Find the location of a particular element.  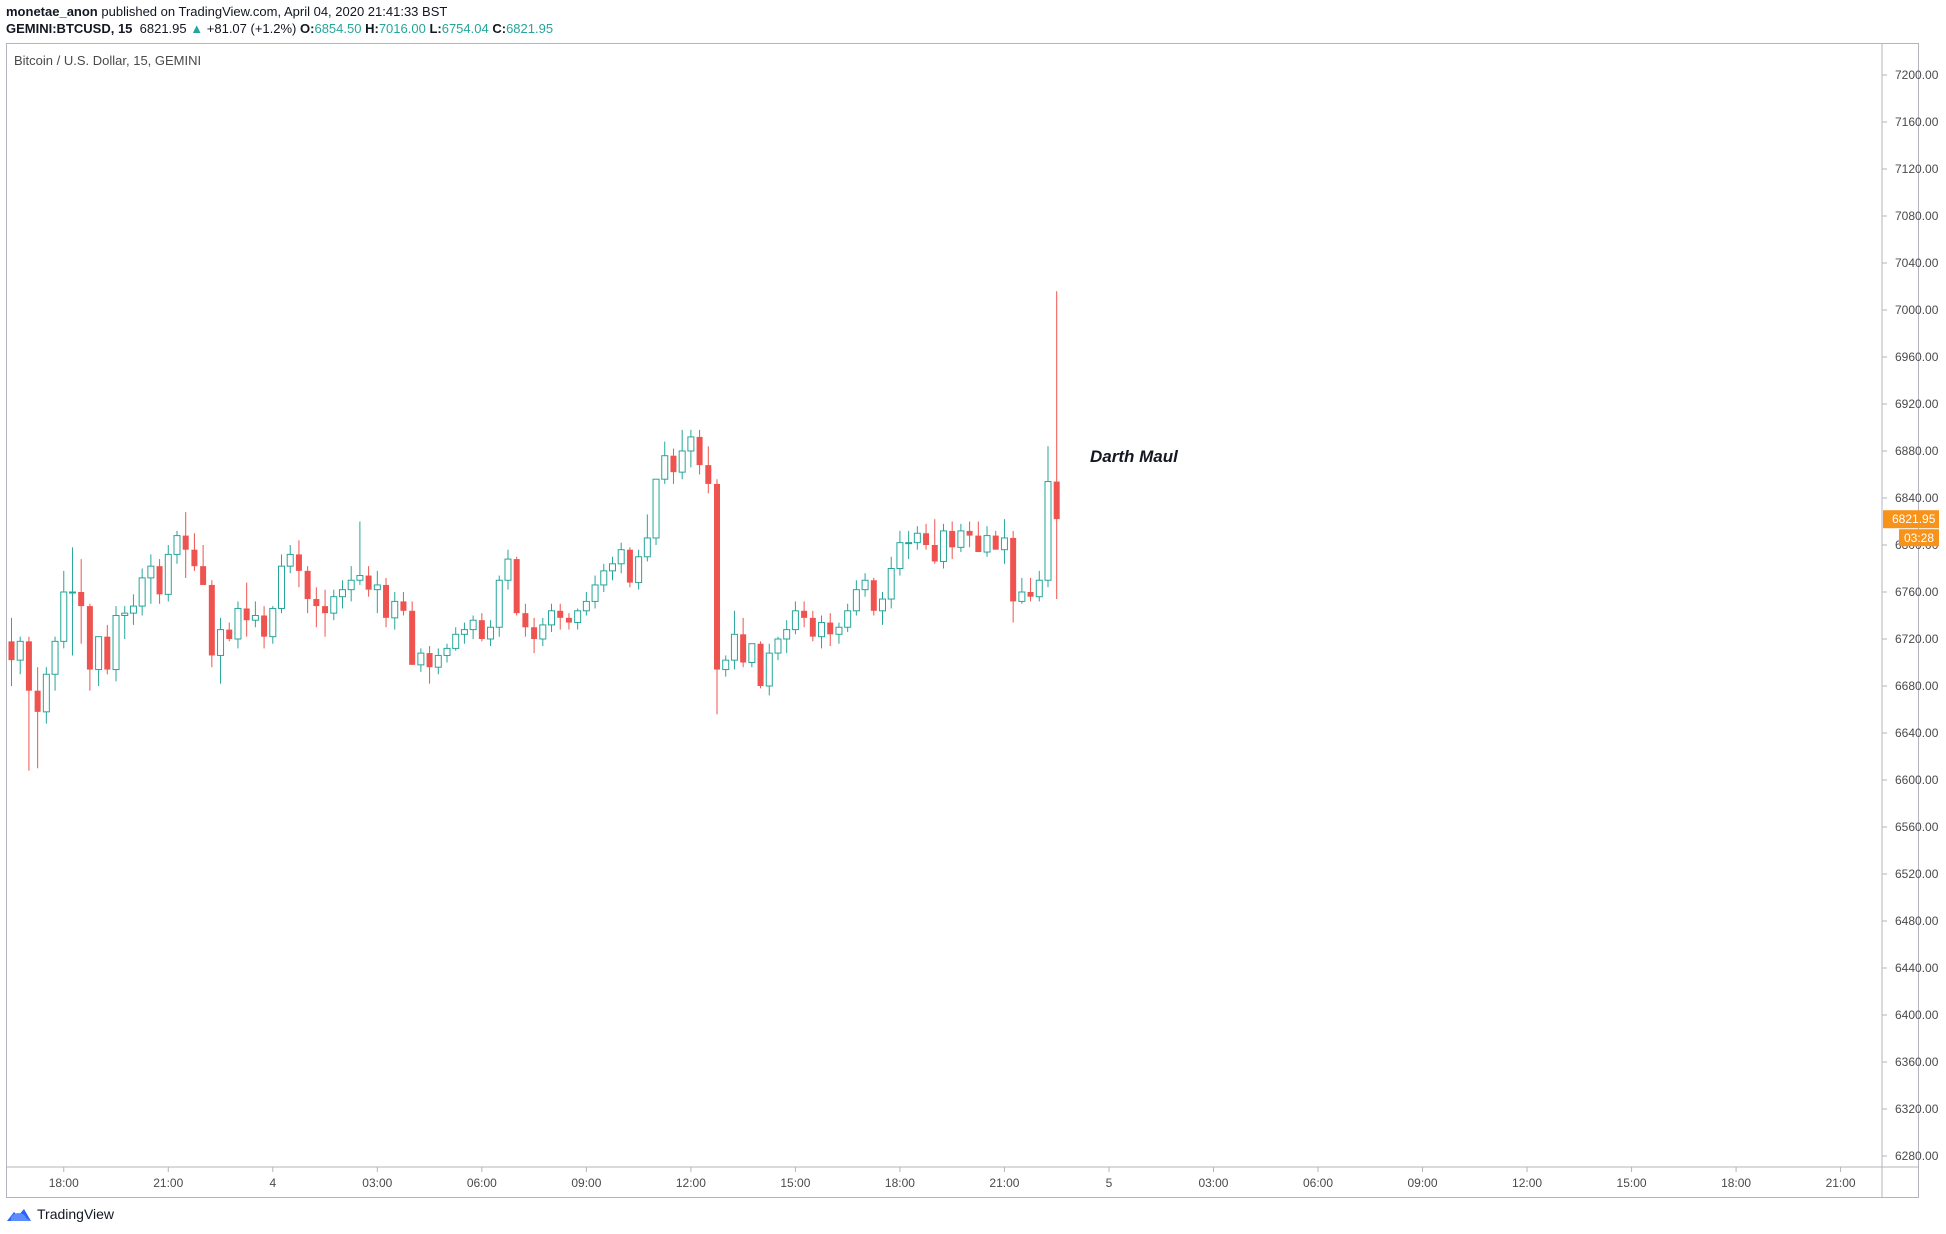

time-axis-label: 4 is located at coordinates (272, 1183).